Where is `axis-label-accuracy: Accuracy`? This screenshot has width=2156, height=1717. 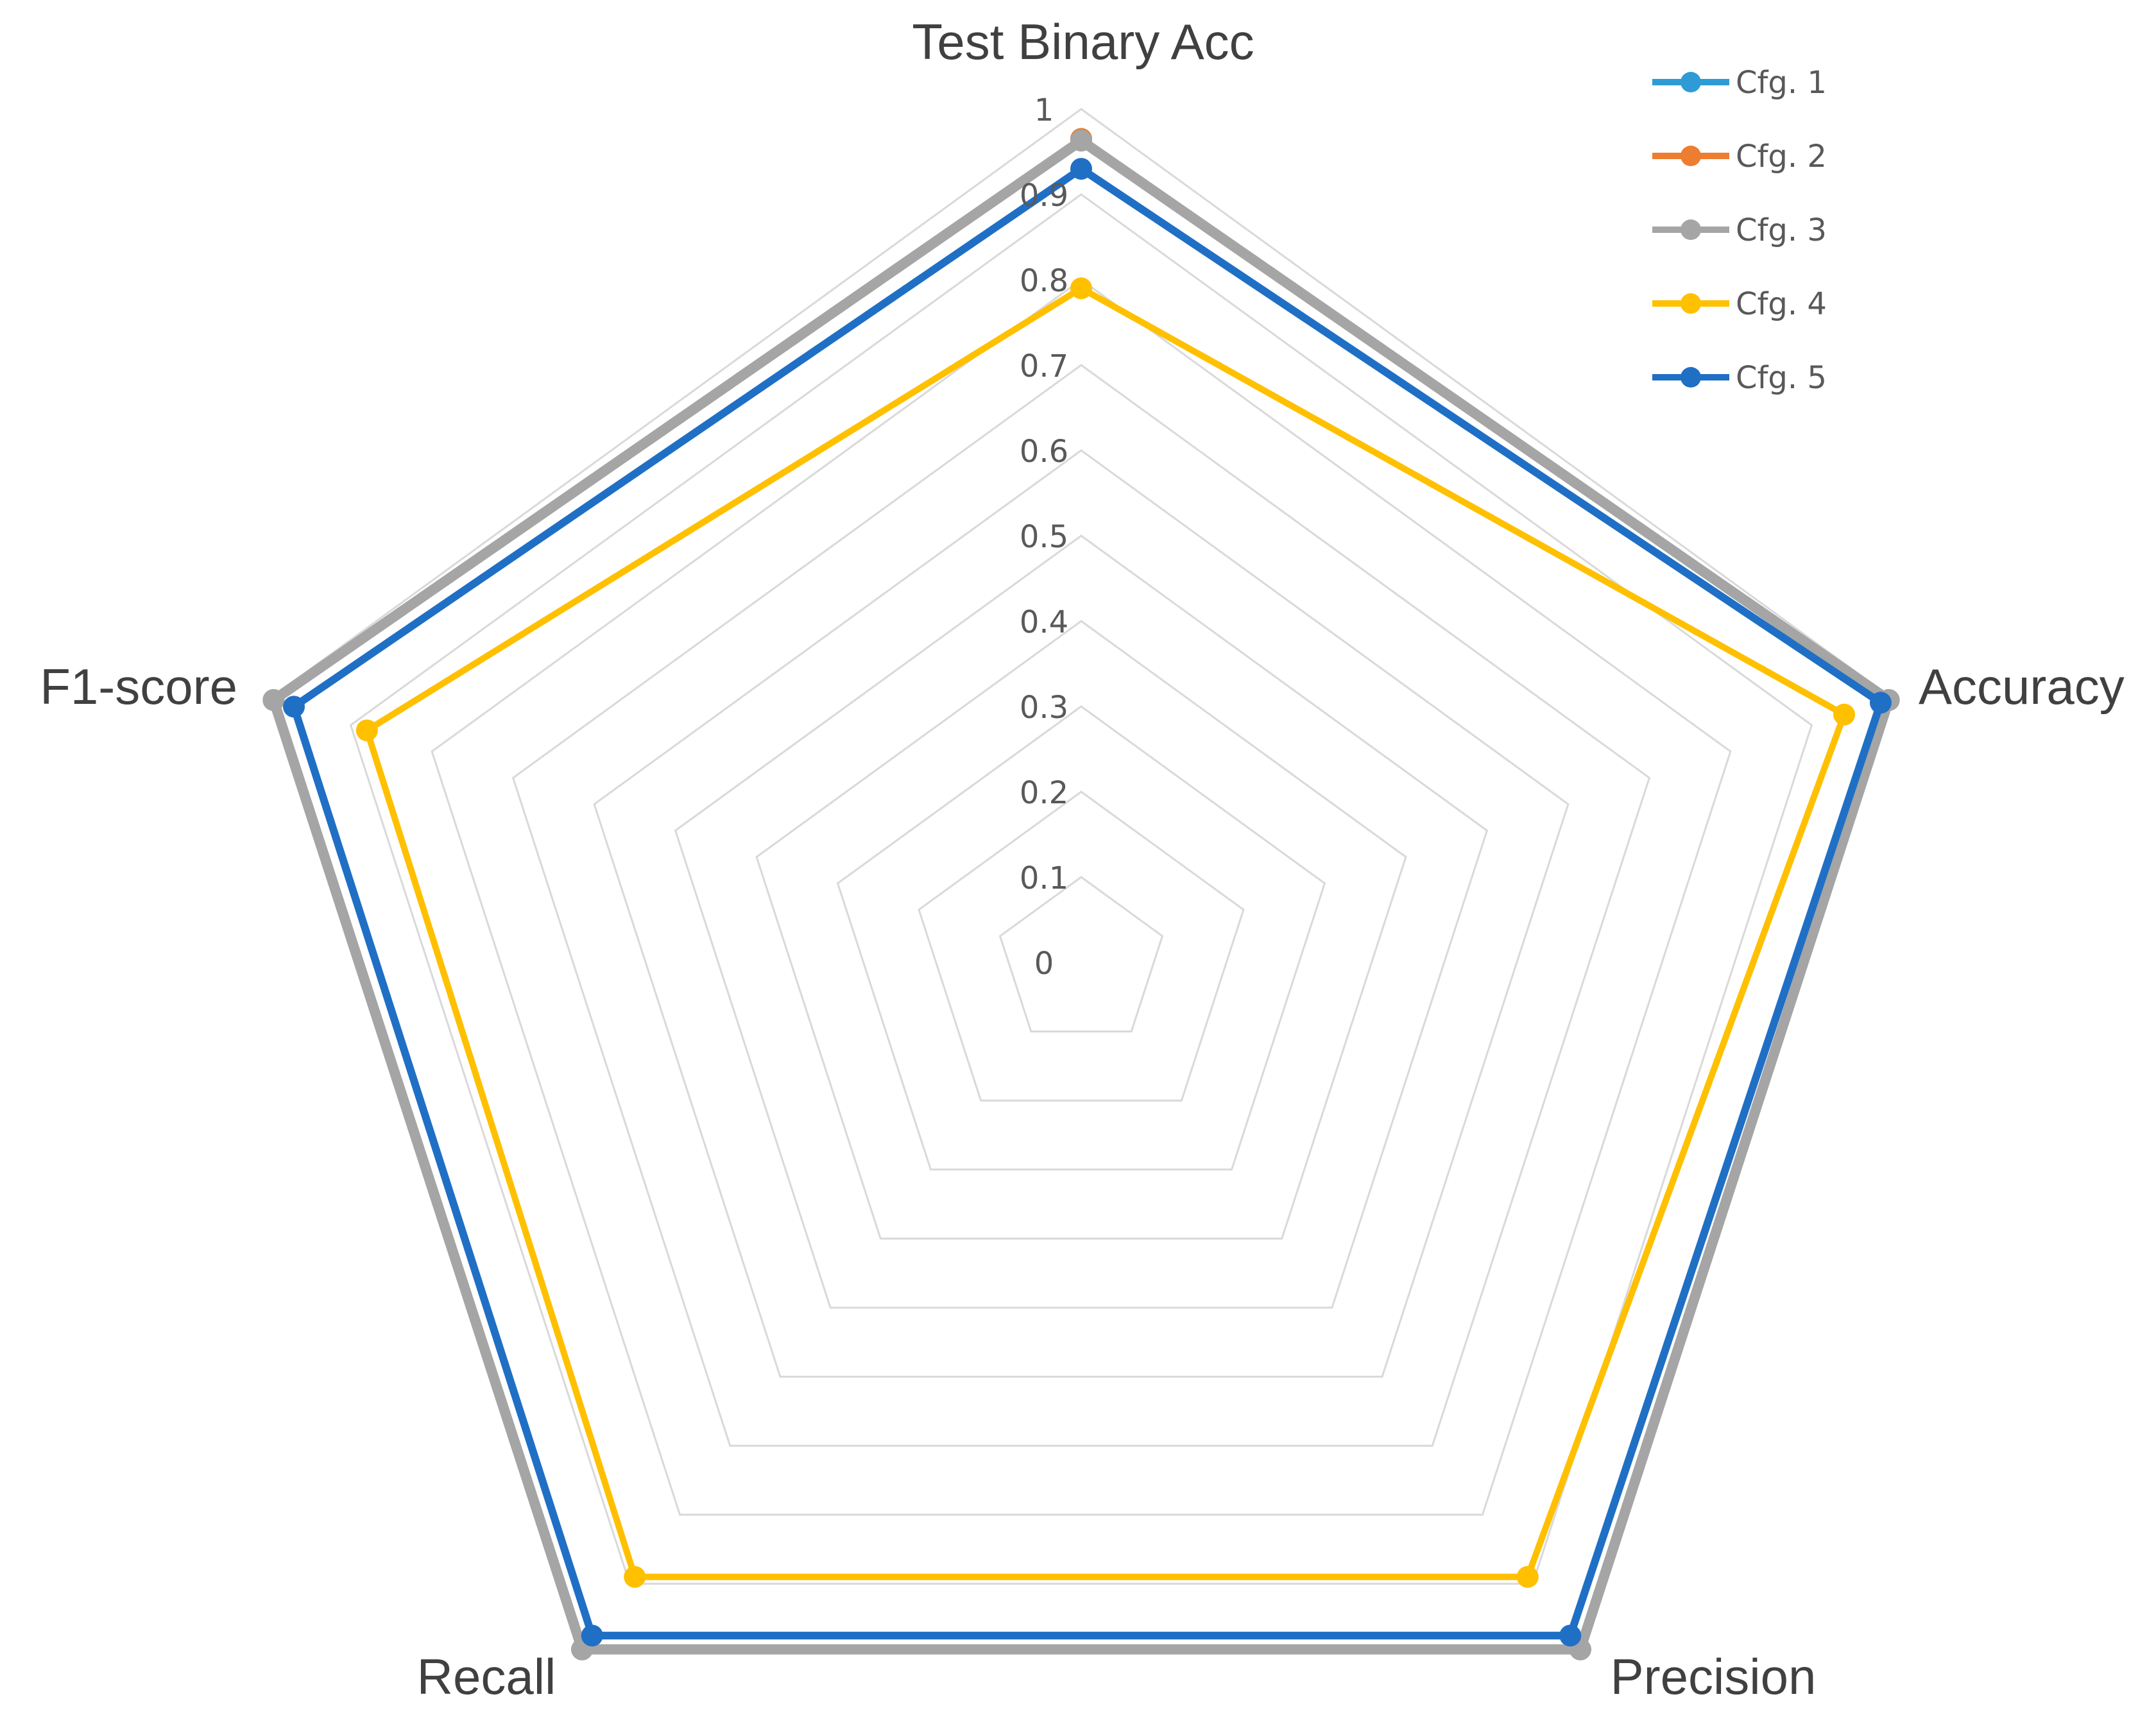 axis-label-accuracy: Accuracy is located at coordinates (2022, 686).